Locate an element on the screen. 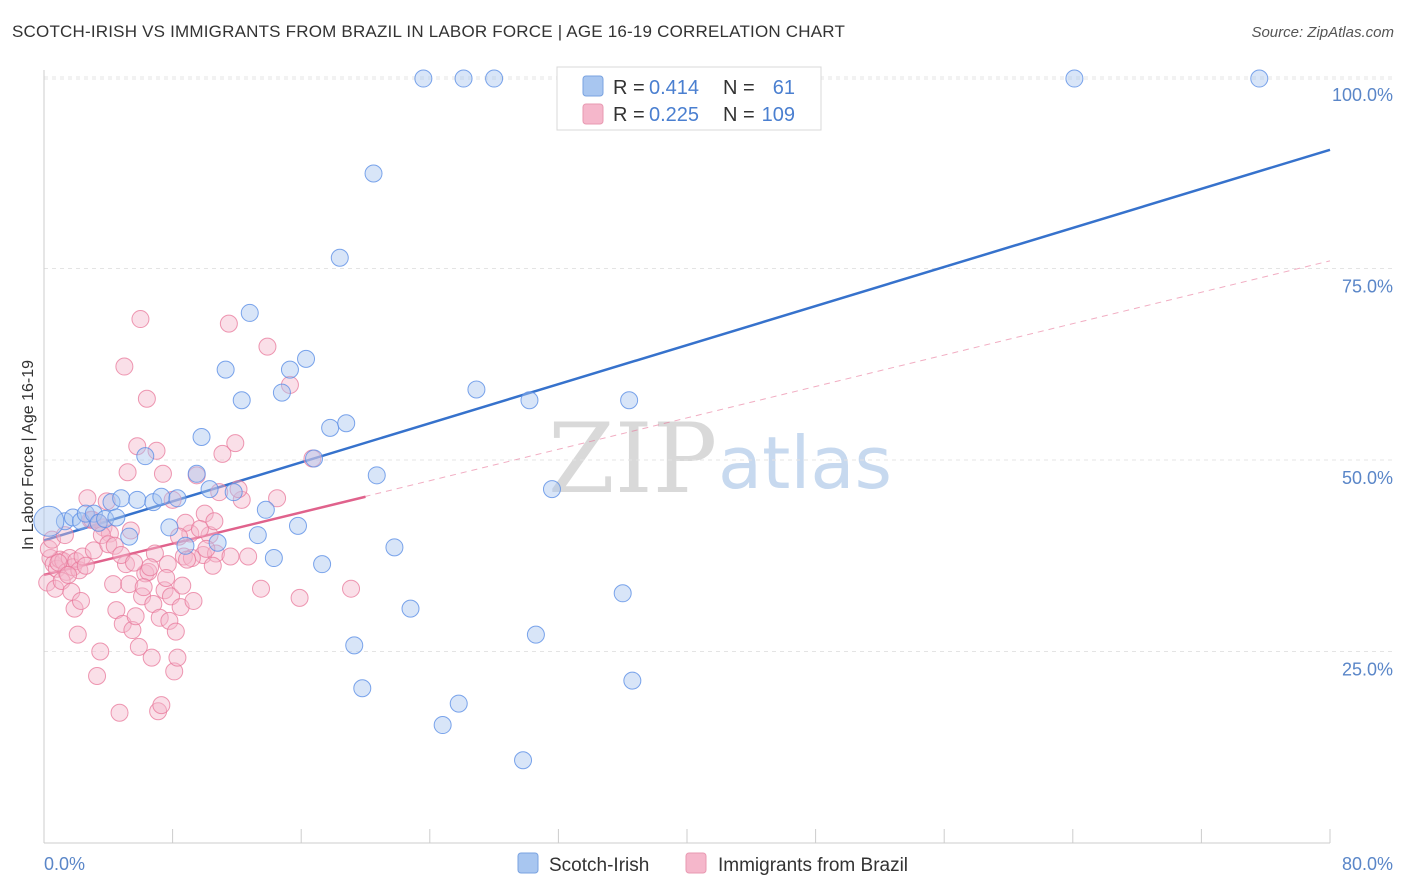 The image size is (1406, 892). legend-swatch-scotch-irish is located at coordinates (593, 86).